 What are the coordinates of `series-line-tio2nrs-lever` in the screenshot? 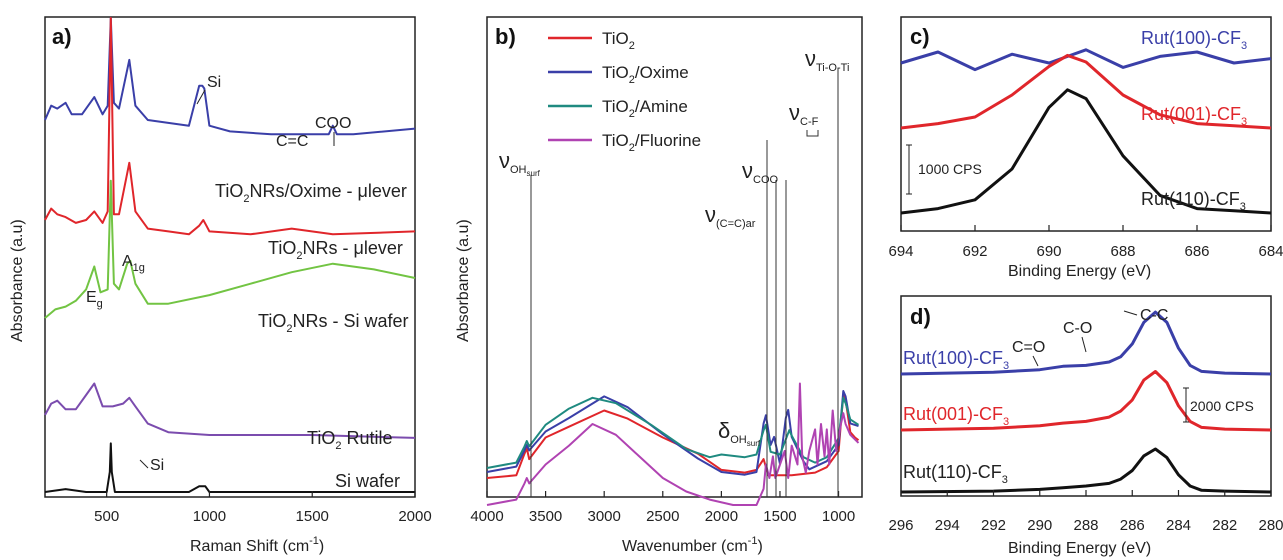 It's located at (230, 126).